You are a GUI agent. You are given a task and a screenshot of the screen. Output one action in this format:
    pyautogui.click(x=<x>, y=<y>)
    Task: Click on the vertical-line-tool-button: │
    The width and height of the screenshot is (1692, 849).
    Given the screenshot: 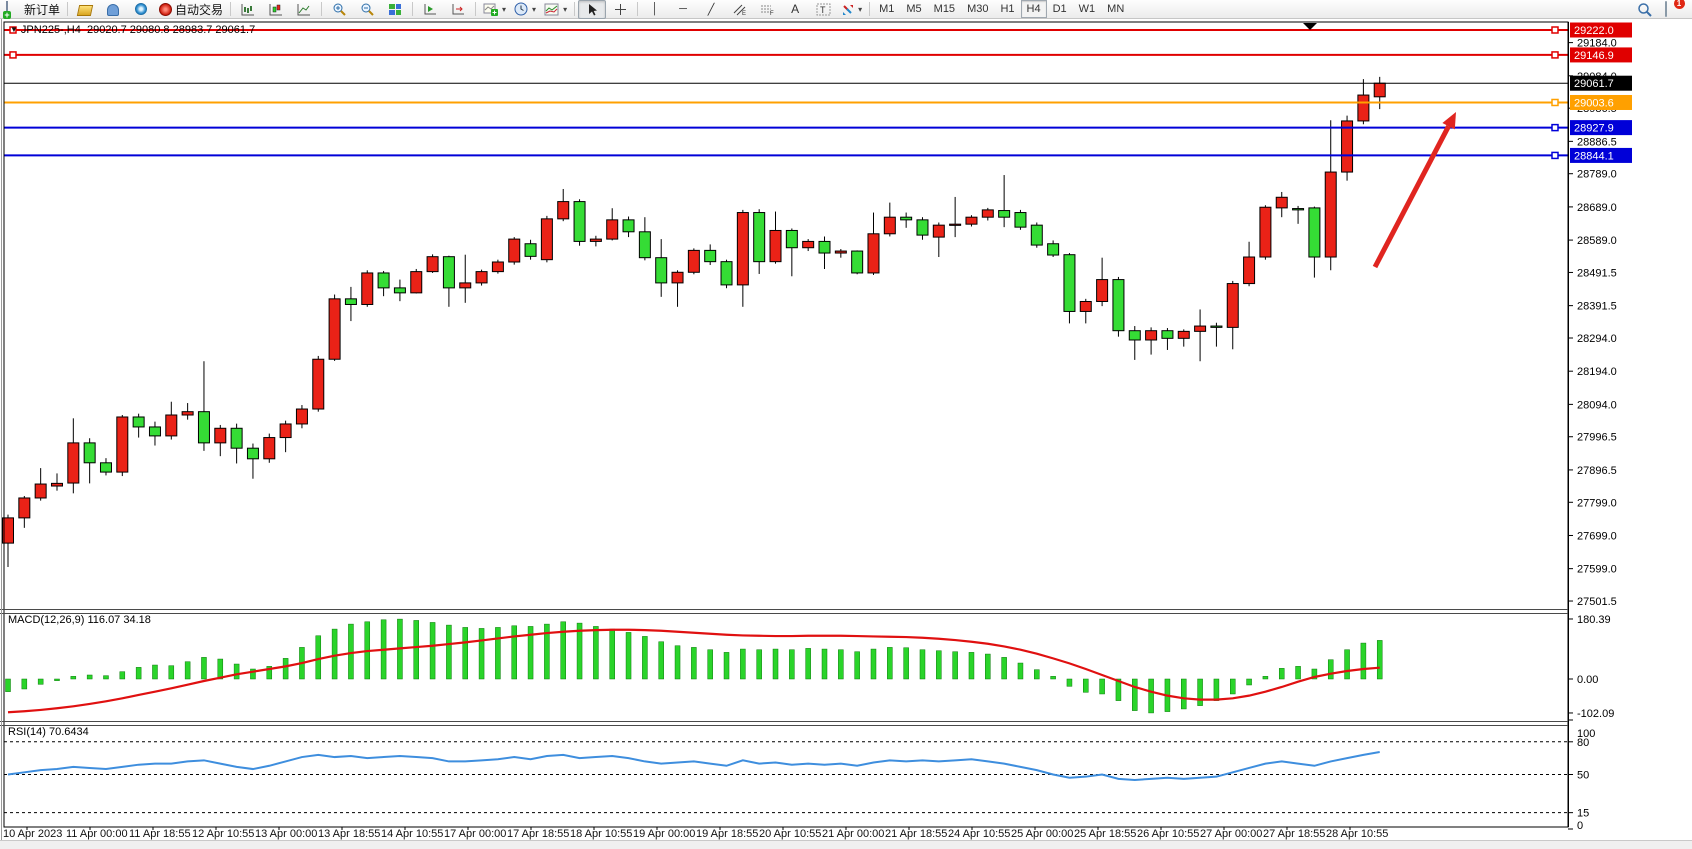 What is the action you would take?
    pyautogui.click(x=655, y=9)
    